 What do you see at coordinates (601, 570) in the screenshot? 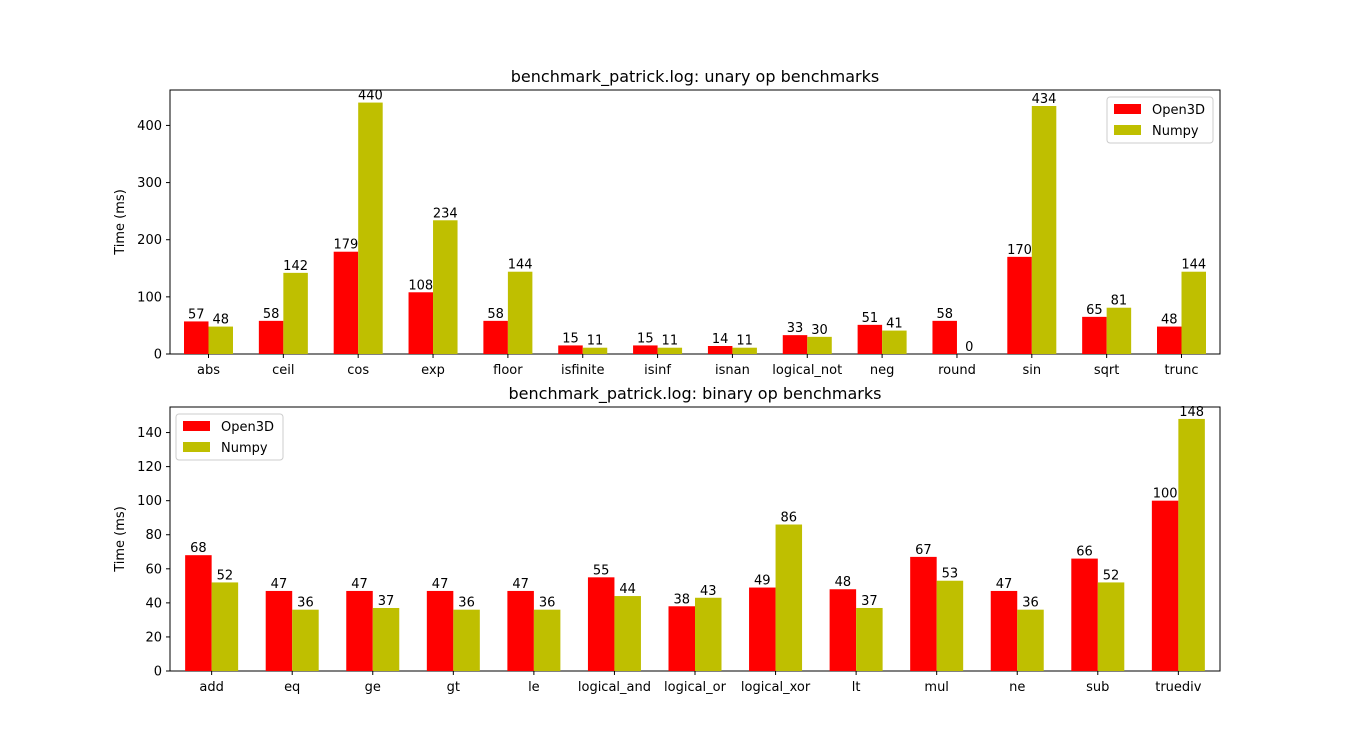
I see `data-label: 55` at bounding box center [601, 570].